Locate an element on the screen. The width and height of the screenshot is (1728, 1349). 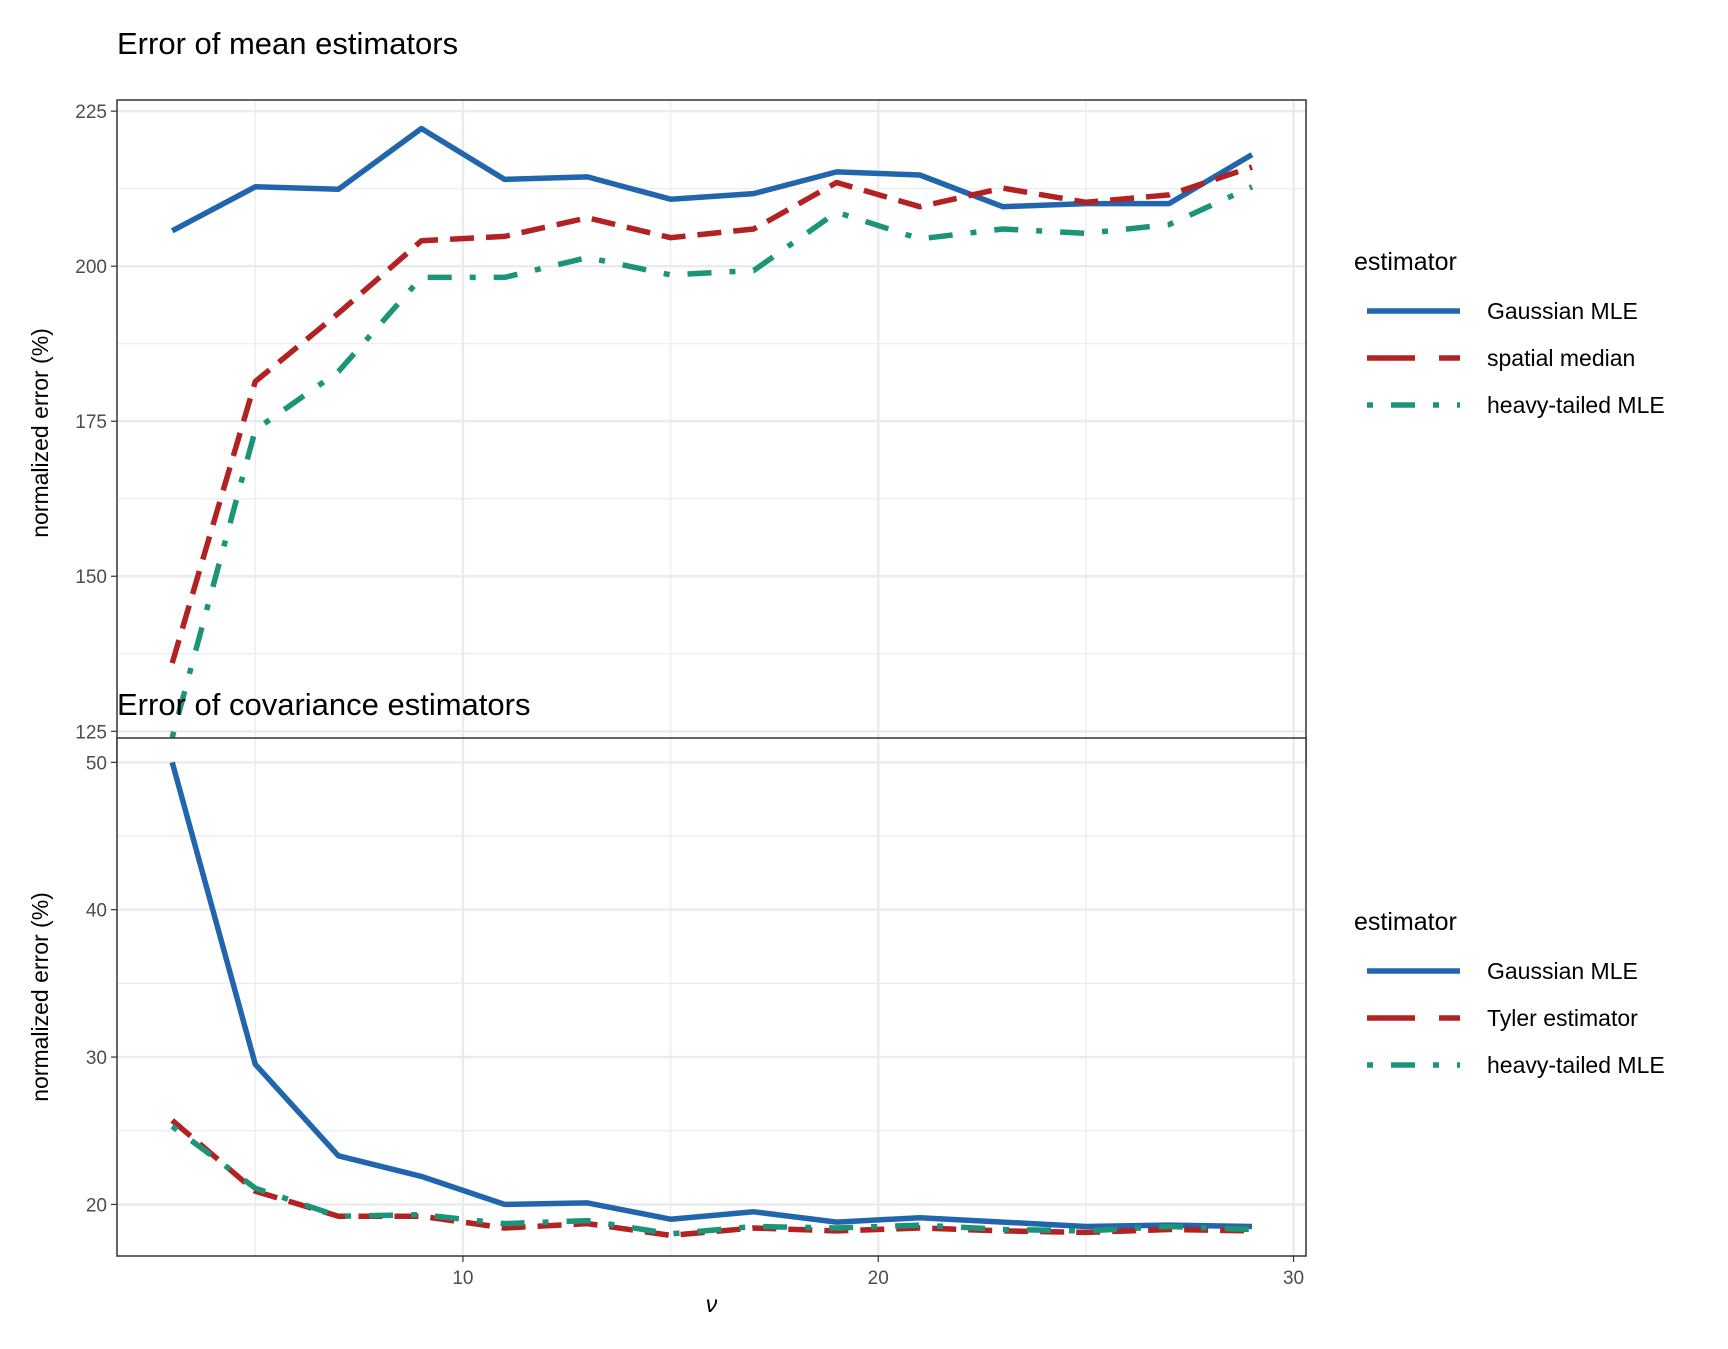
x-tick-label: 30 is located at coordinates (1293, 1278).